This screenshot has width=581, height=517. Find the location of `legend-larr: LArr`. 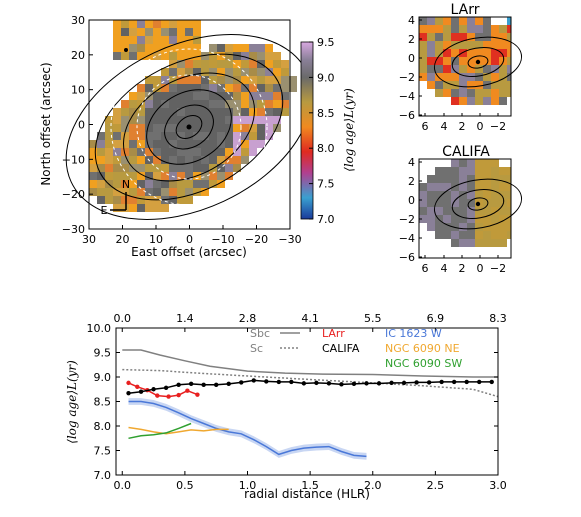

legend-larr: LArr is located at coordinates (333, 333).